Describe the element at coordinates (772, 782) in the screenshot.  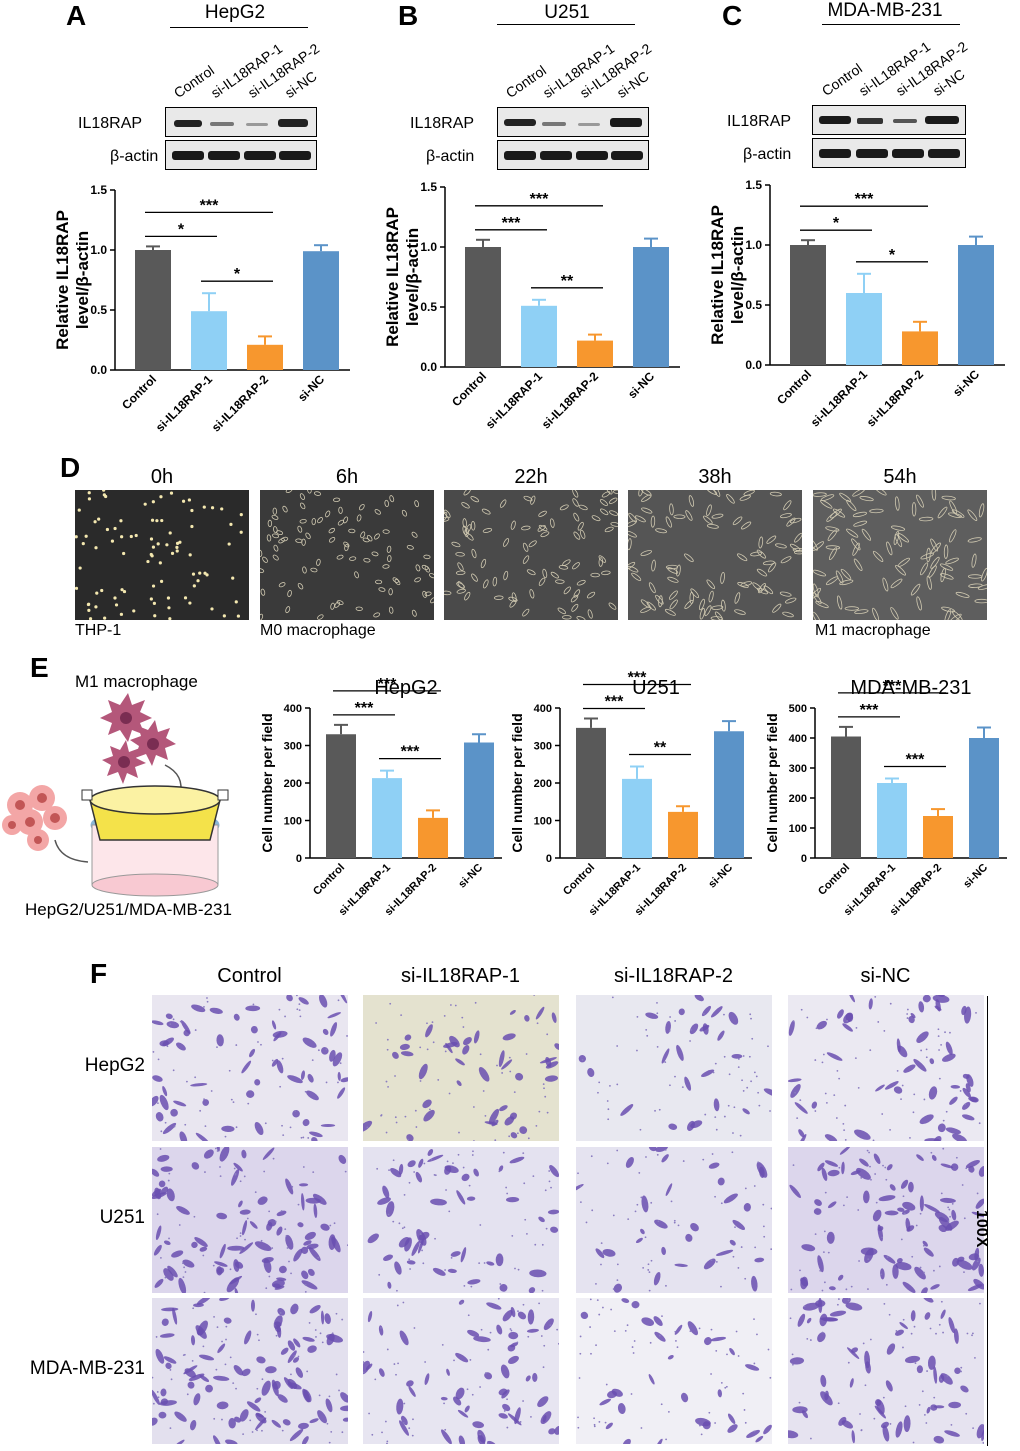
I see `y-axis-label: Cell number per field` at that location.